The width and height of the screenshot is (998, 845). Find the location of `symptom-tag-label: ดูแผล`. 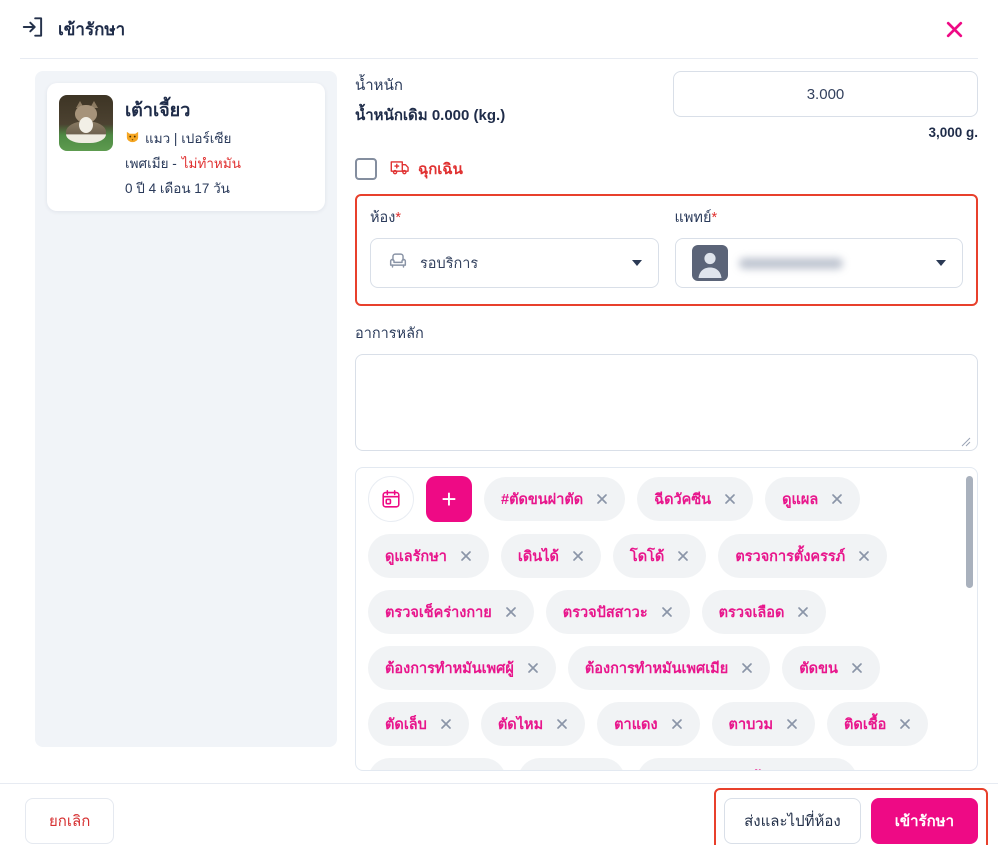

symptom-tag-label: ดูแผล is located at coordinates (800, 499).